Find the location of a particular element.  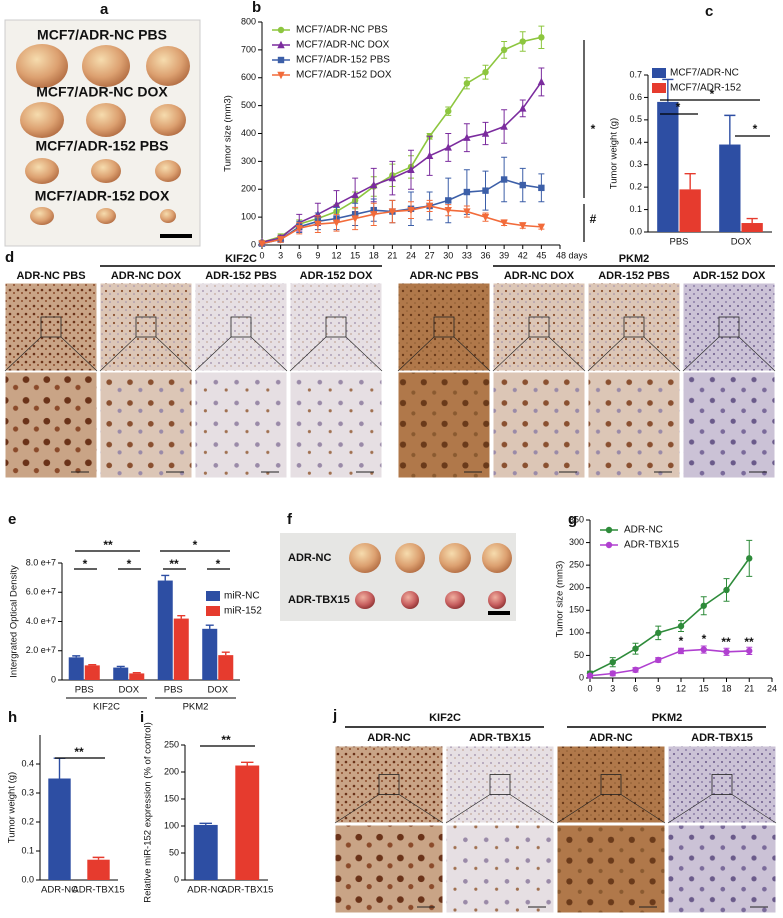

legend-label: MCF7/ADR-152 is located at coordinates (706, 88).